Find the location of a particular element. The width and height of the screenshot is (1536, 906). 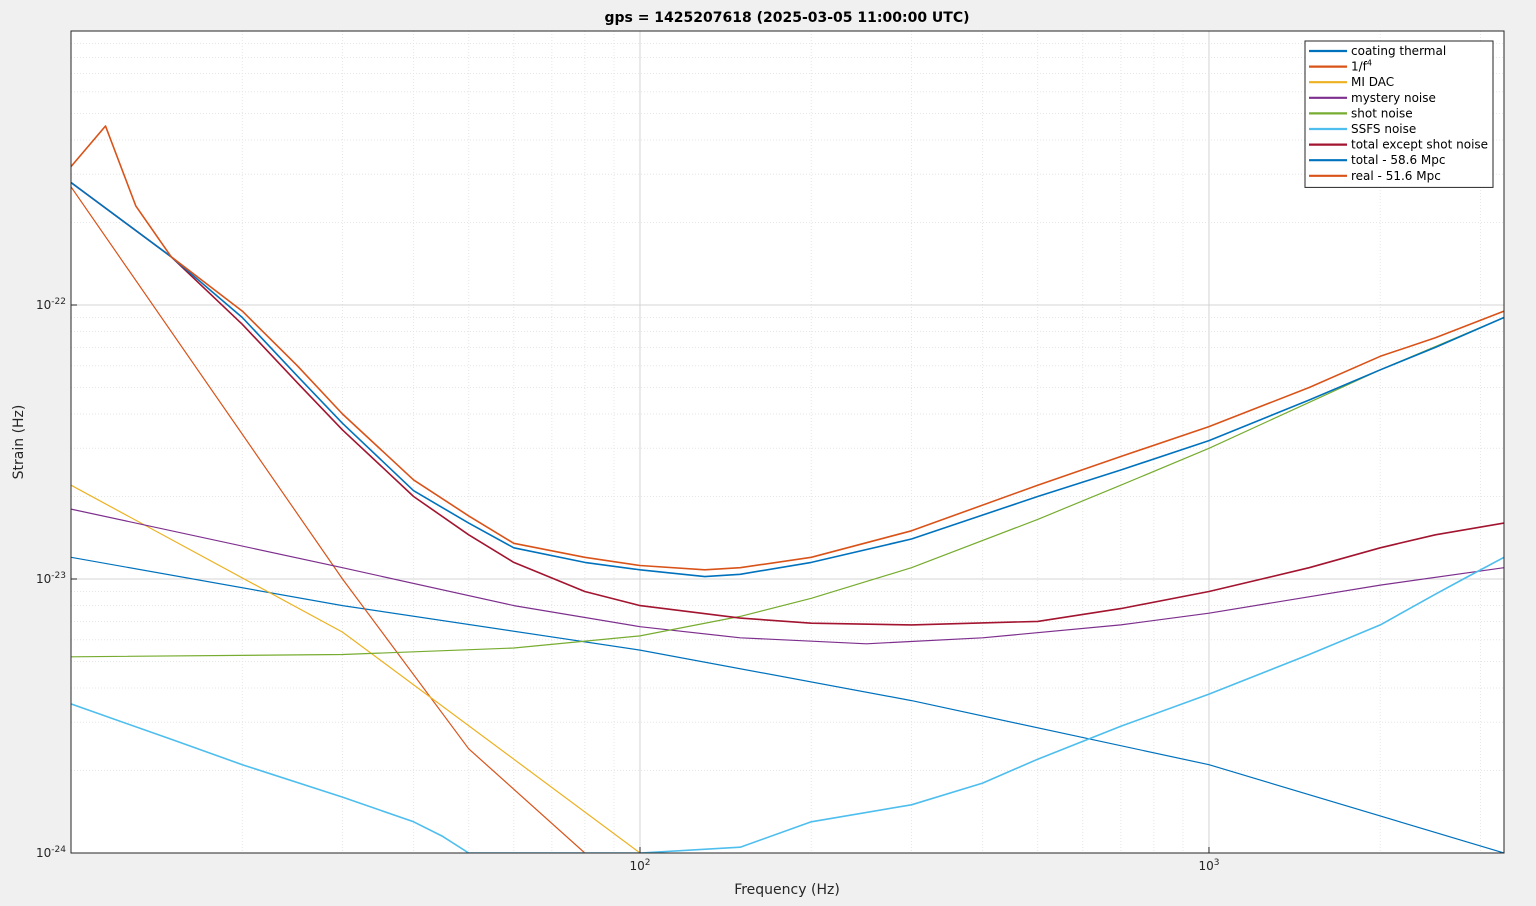

legend-entry: SSFS noise is located at coordinates (1383, 129).